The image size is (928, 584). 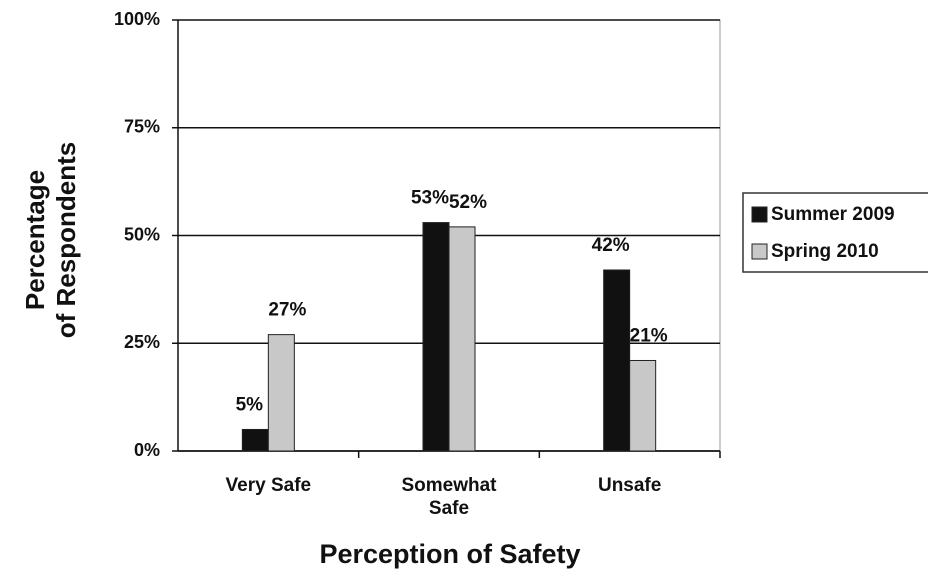 What do you see at coordinates (449, 497) in the screenshot?
I see `x-tick-label: Somewhat Safe` at bounding box center [449, 497].